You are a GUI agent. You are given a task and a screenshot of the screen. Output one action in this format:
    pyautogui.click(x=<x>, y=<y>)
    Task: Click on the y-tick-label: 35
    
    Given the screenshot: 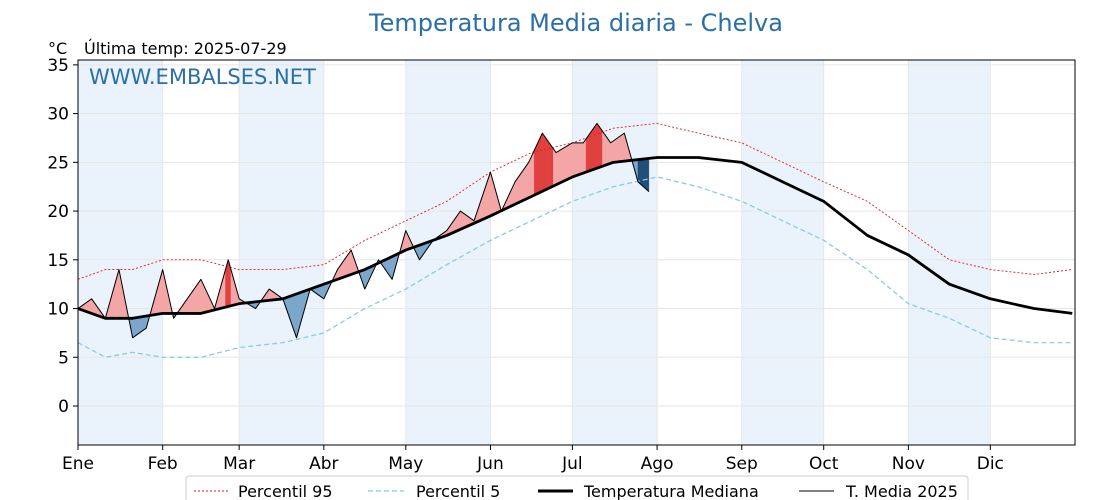 What is the action you would take?
    pyautogui.click(x=58, y=66)
    